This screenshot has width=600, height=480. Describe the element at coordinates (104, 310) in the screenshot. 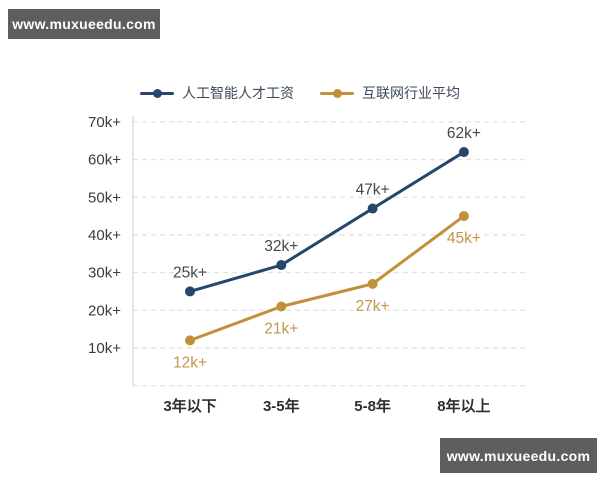

I see `y-tick-label: 20k+` at that location.